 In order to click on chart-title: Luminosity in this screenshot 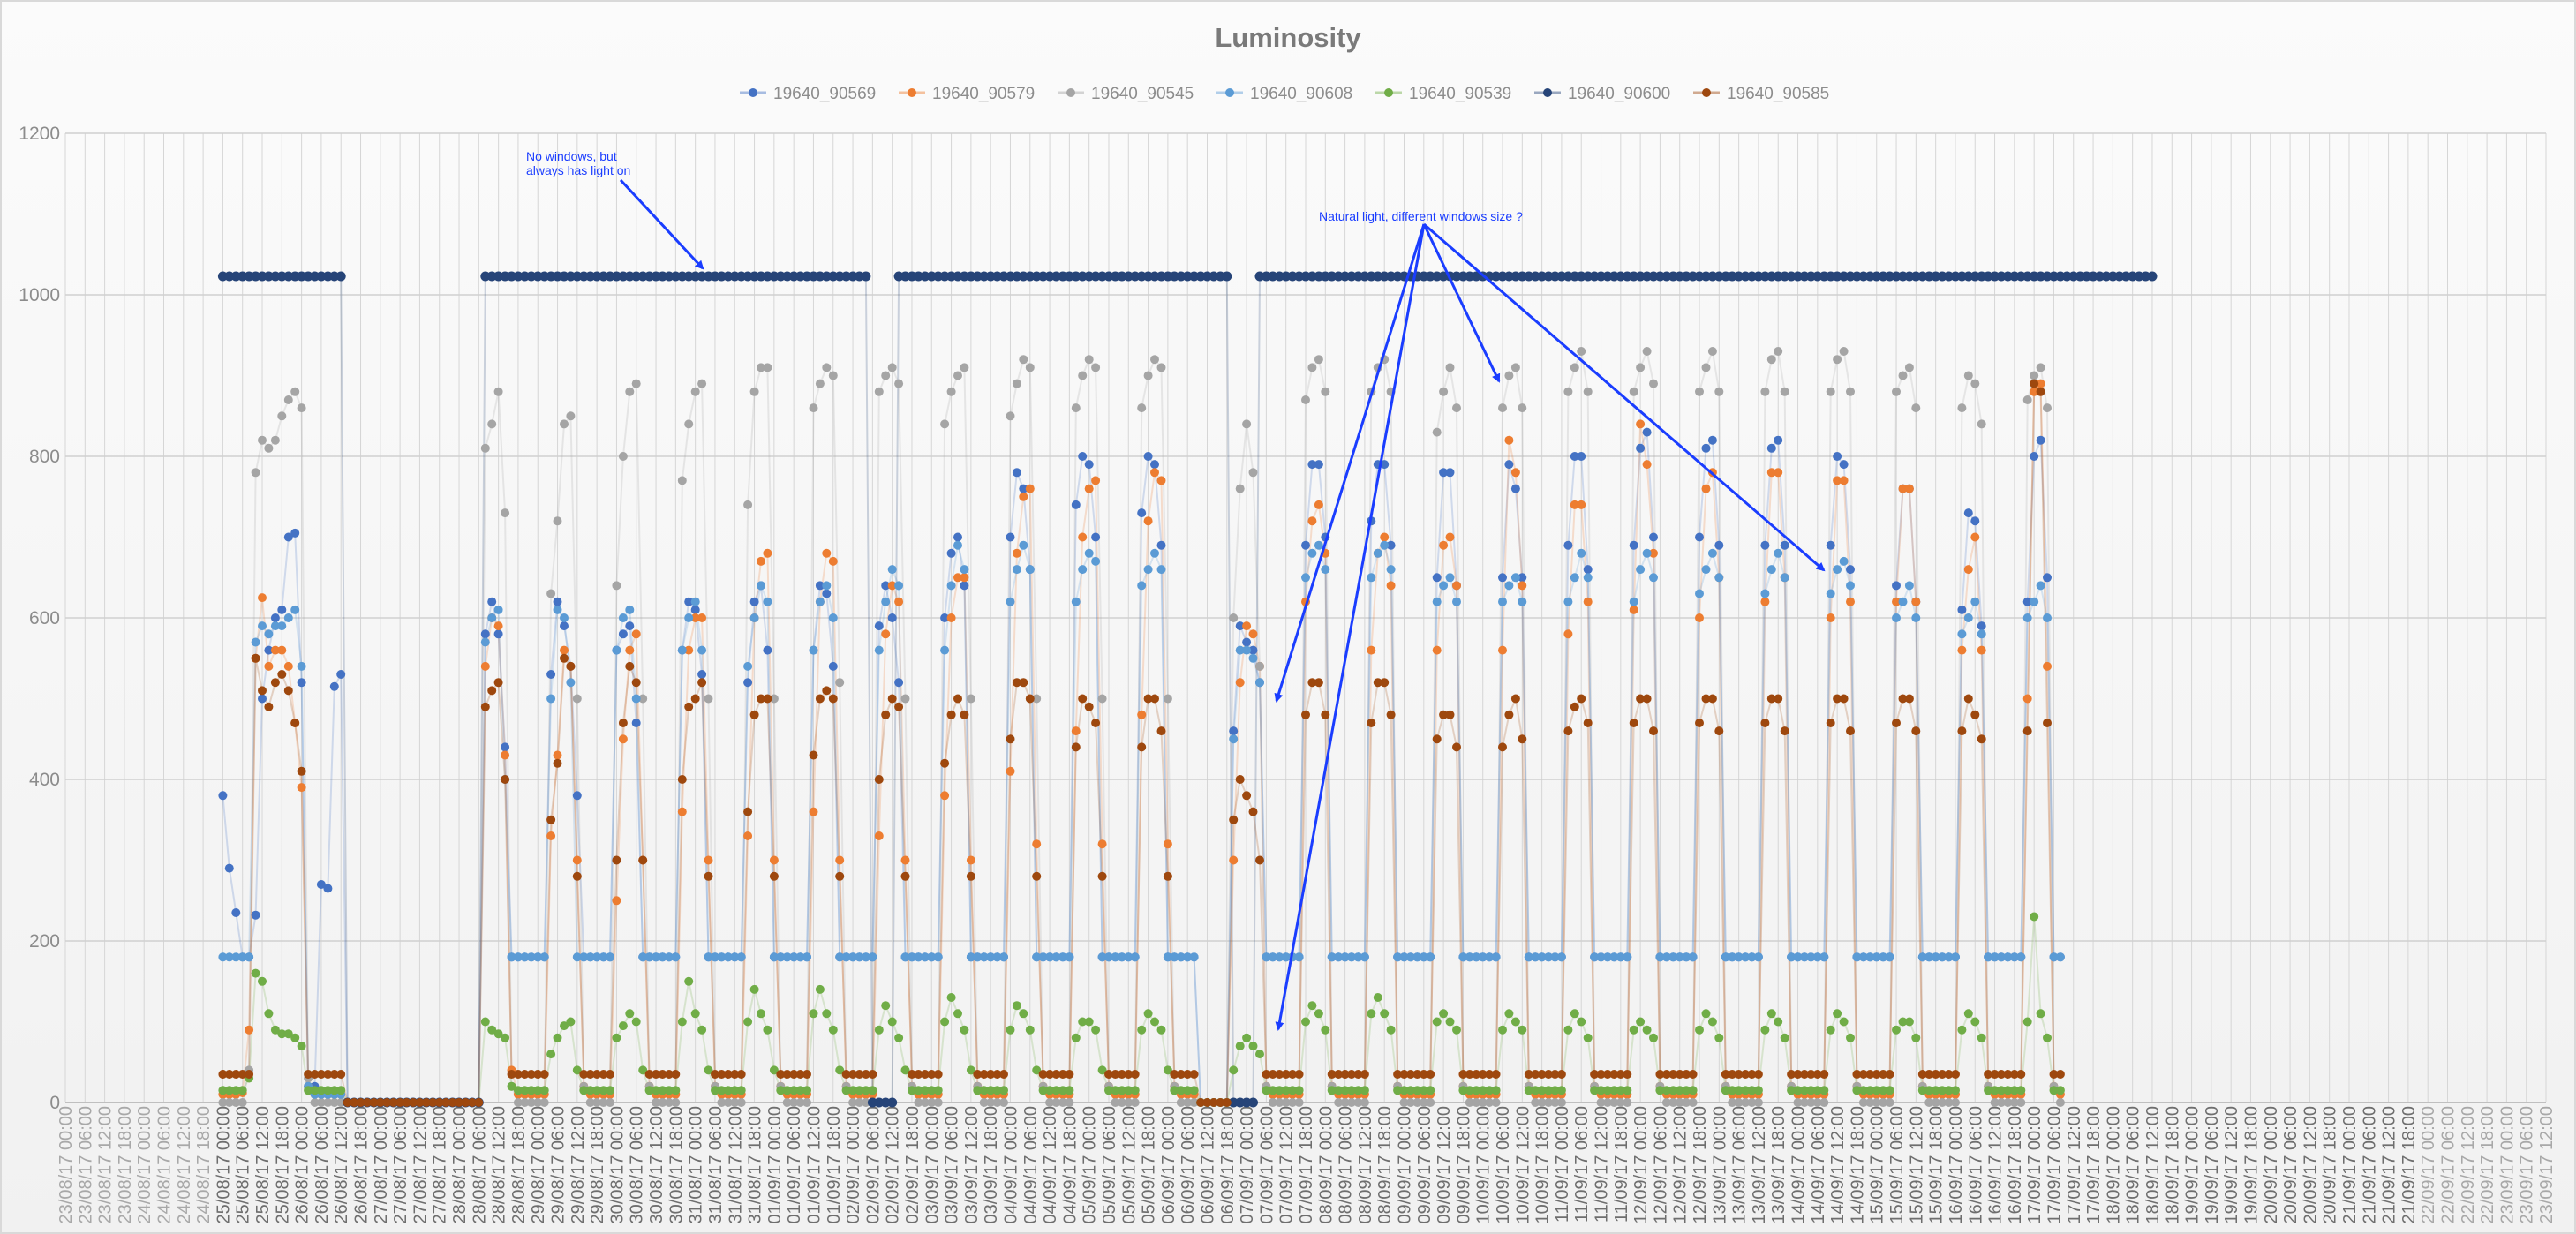, I will do `click(1288, 37)`.